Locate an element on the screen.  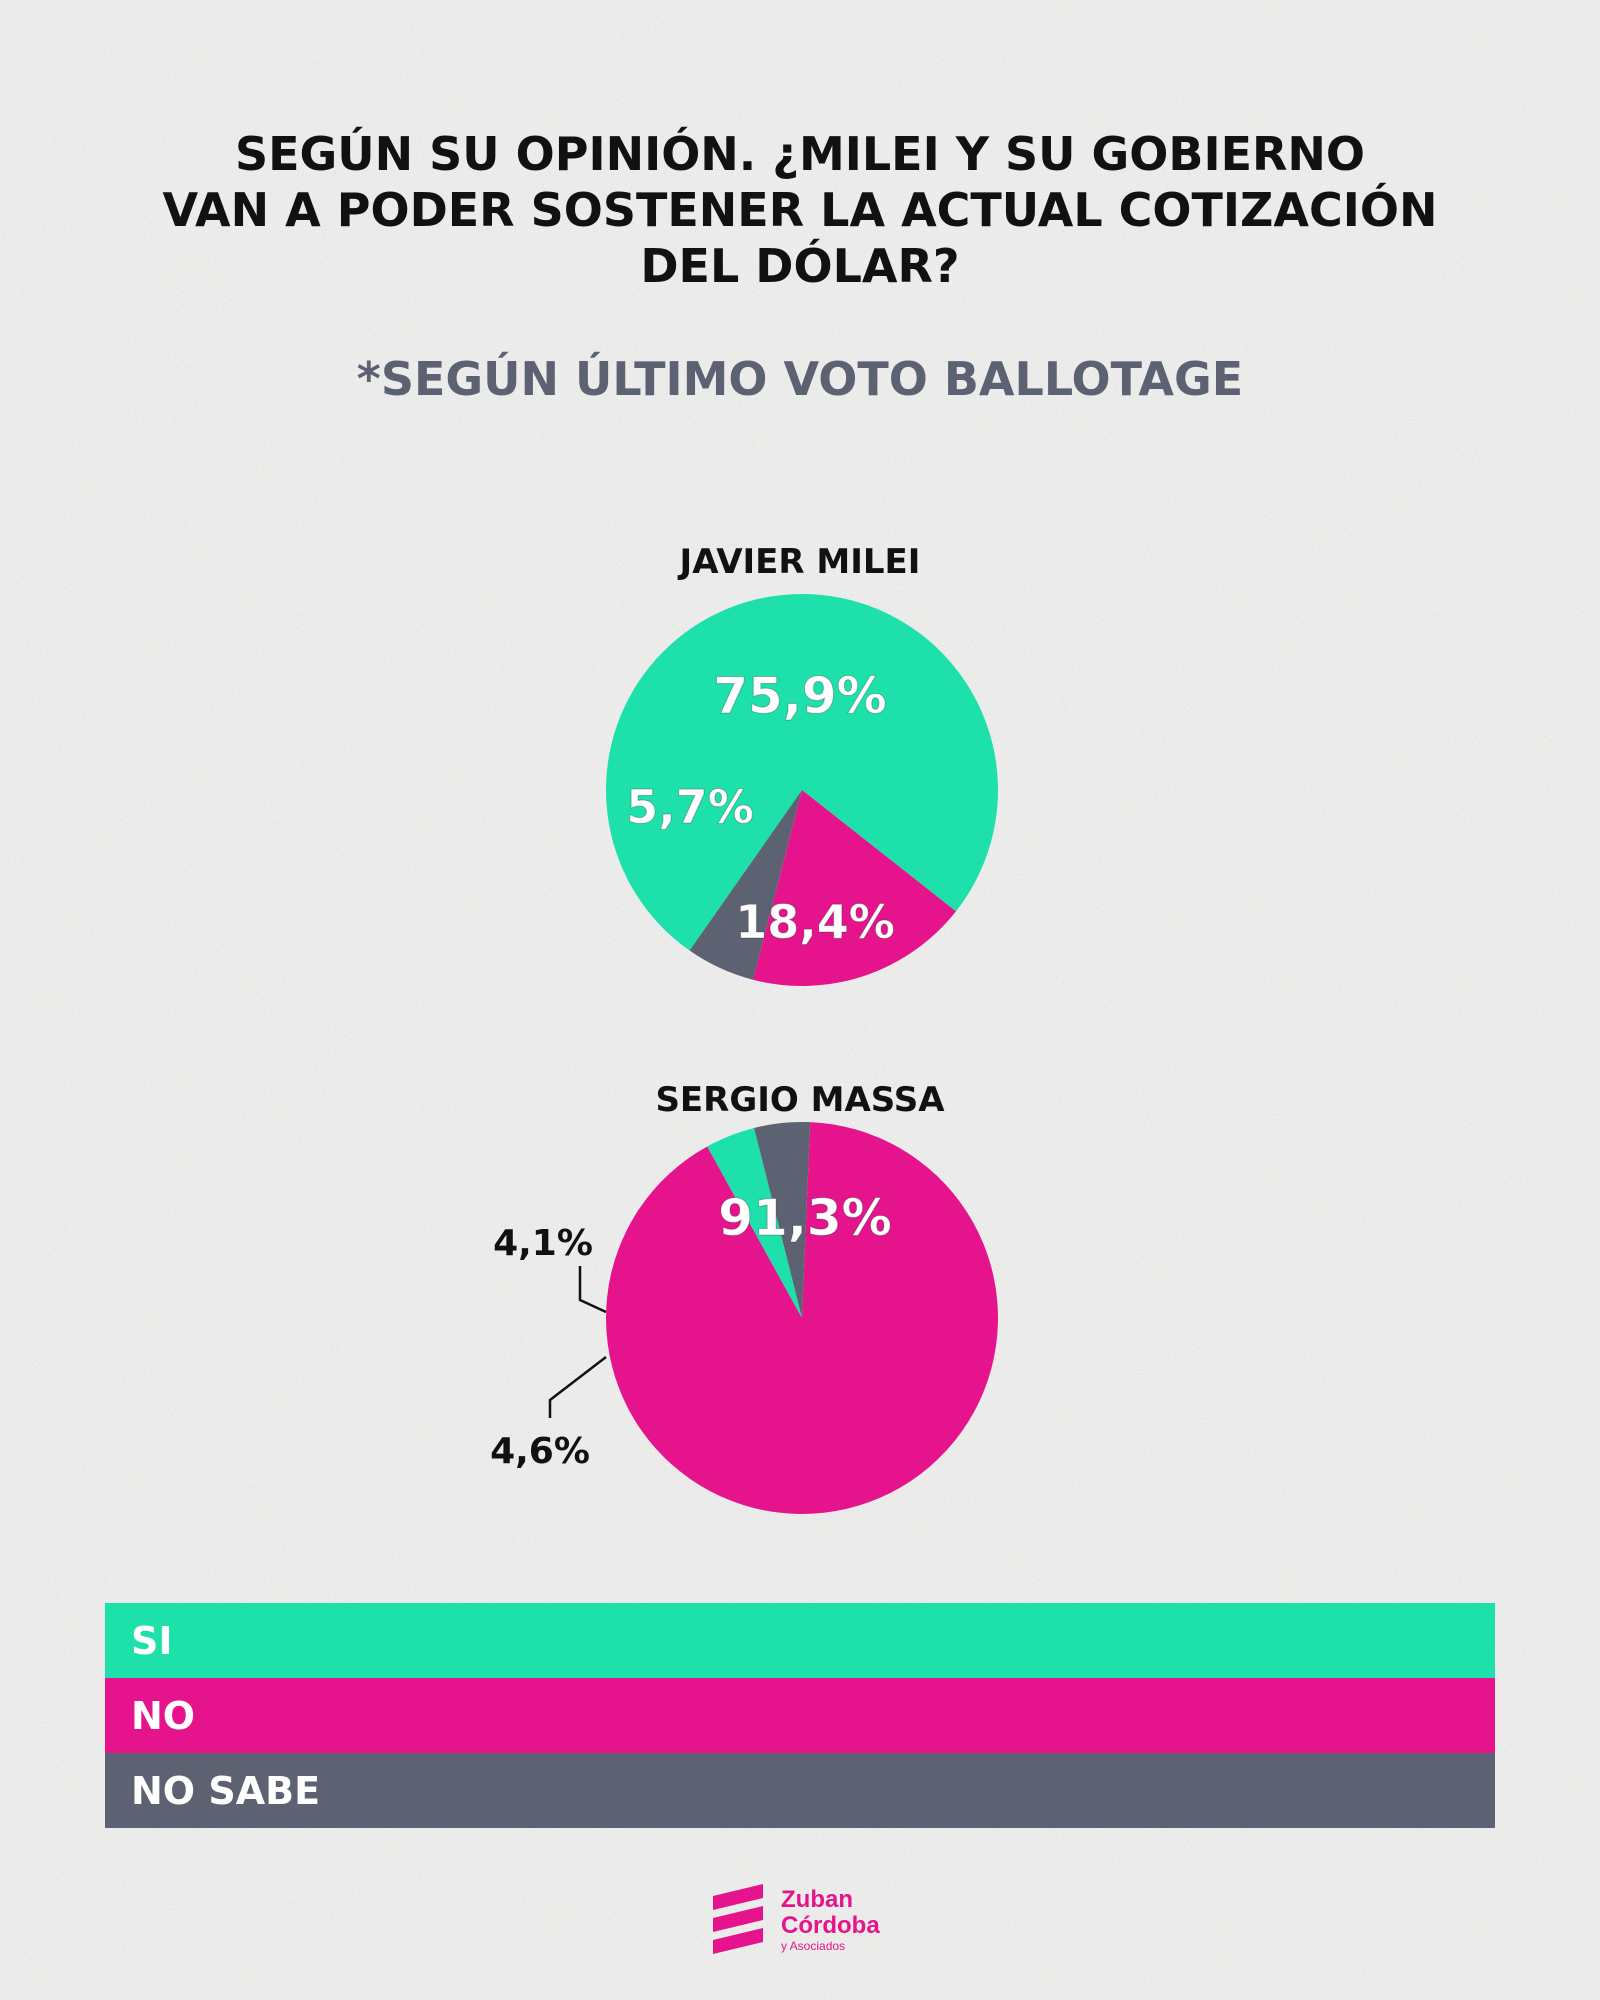
pie-title-milei: JAVIER MILEI is located at coordinates (800, 562).